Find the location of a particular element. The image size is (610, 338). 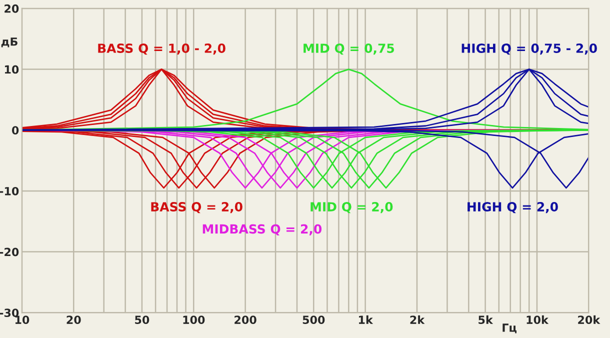

series-label: MID Q = 0,75 is located at coordinates (349, 49).